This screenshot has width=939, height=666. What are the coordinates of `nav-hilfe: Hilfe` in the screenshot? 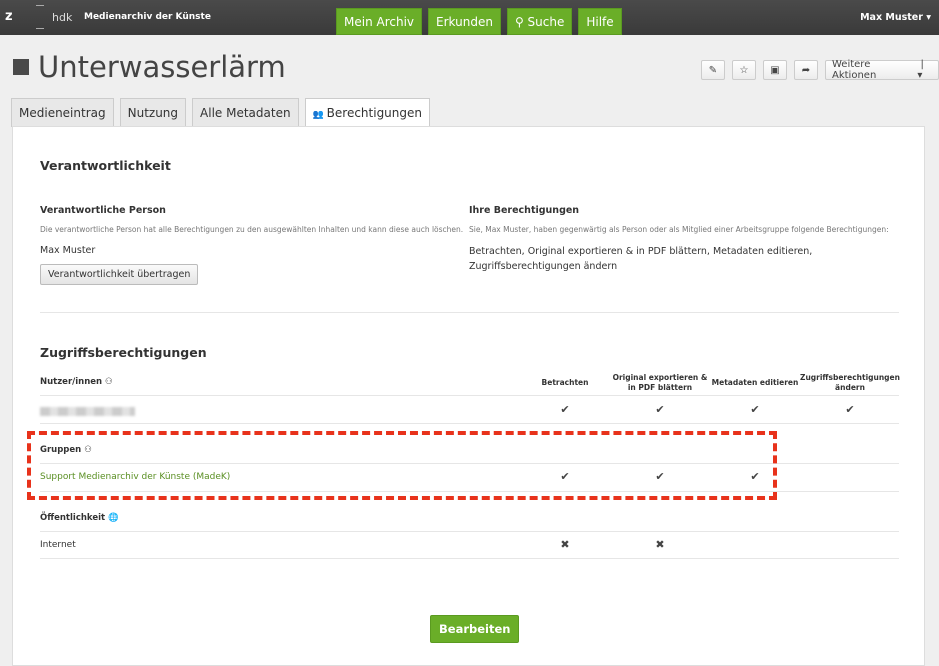 It's located at (600, 21).